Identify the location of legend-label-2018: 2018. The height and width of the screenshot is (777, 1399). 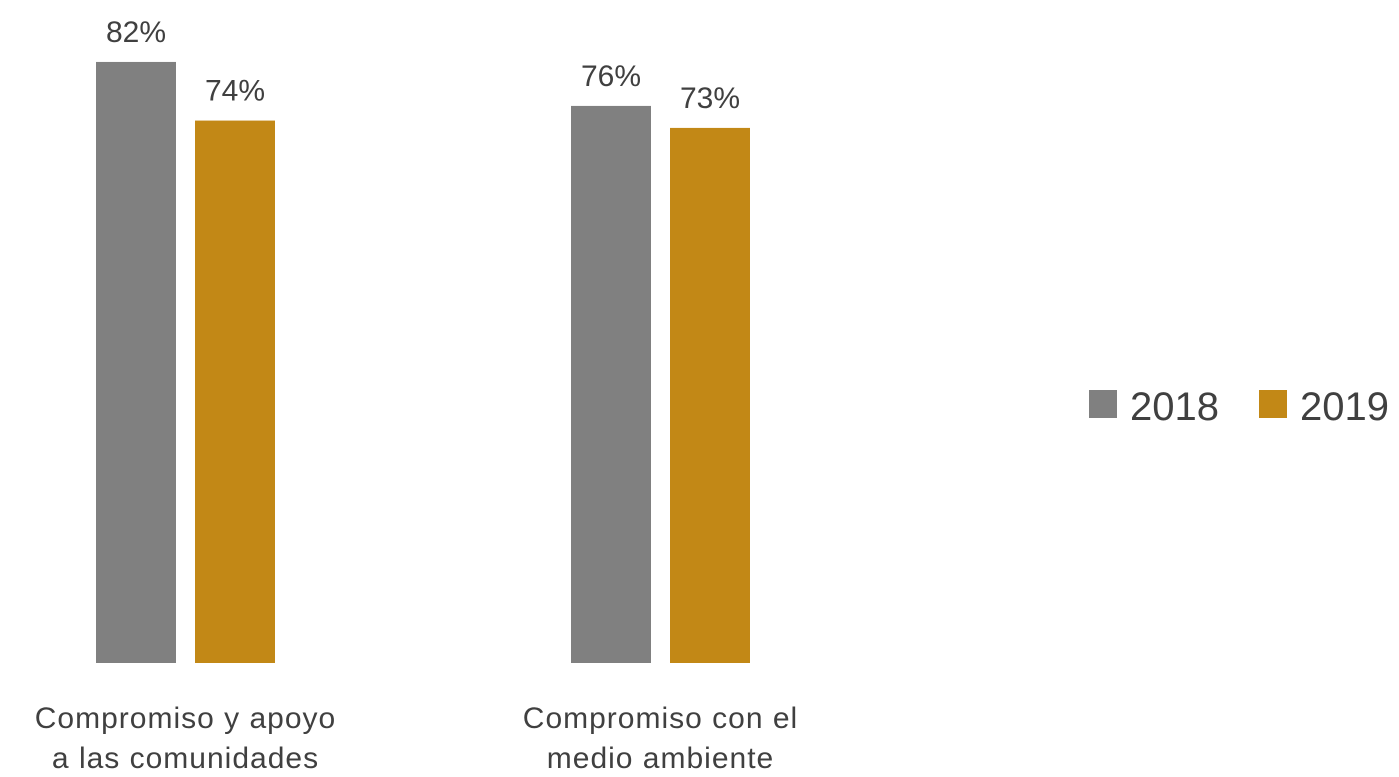
(1174, 407).